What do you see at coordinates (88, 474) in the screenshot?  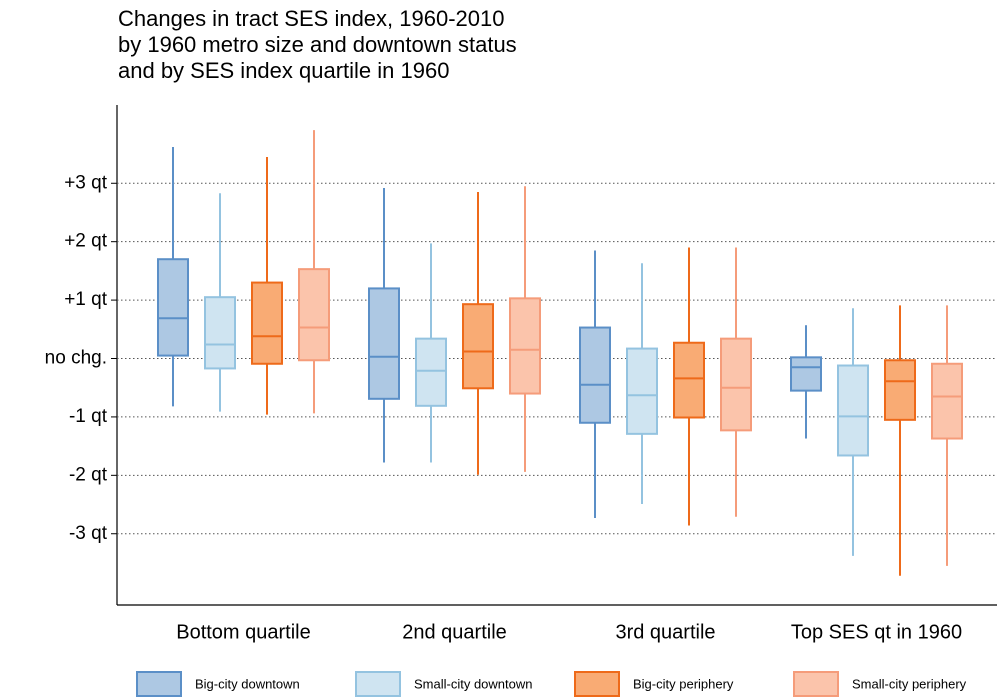 I see `y-tick-label: -2 qt` at bounding box center [88, 474].